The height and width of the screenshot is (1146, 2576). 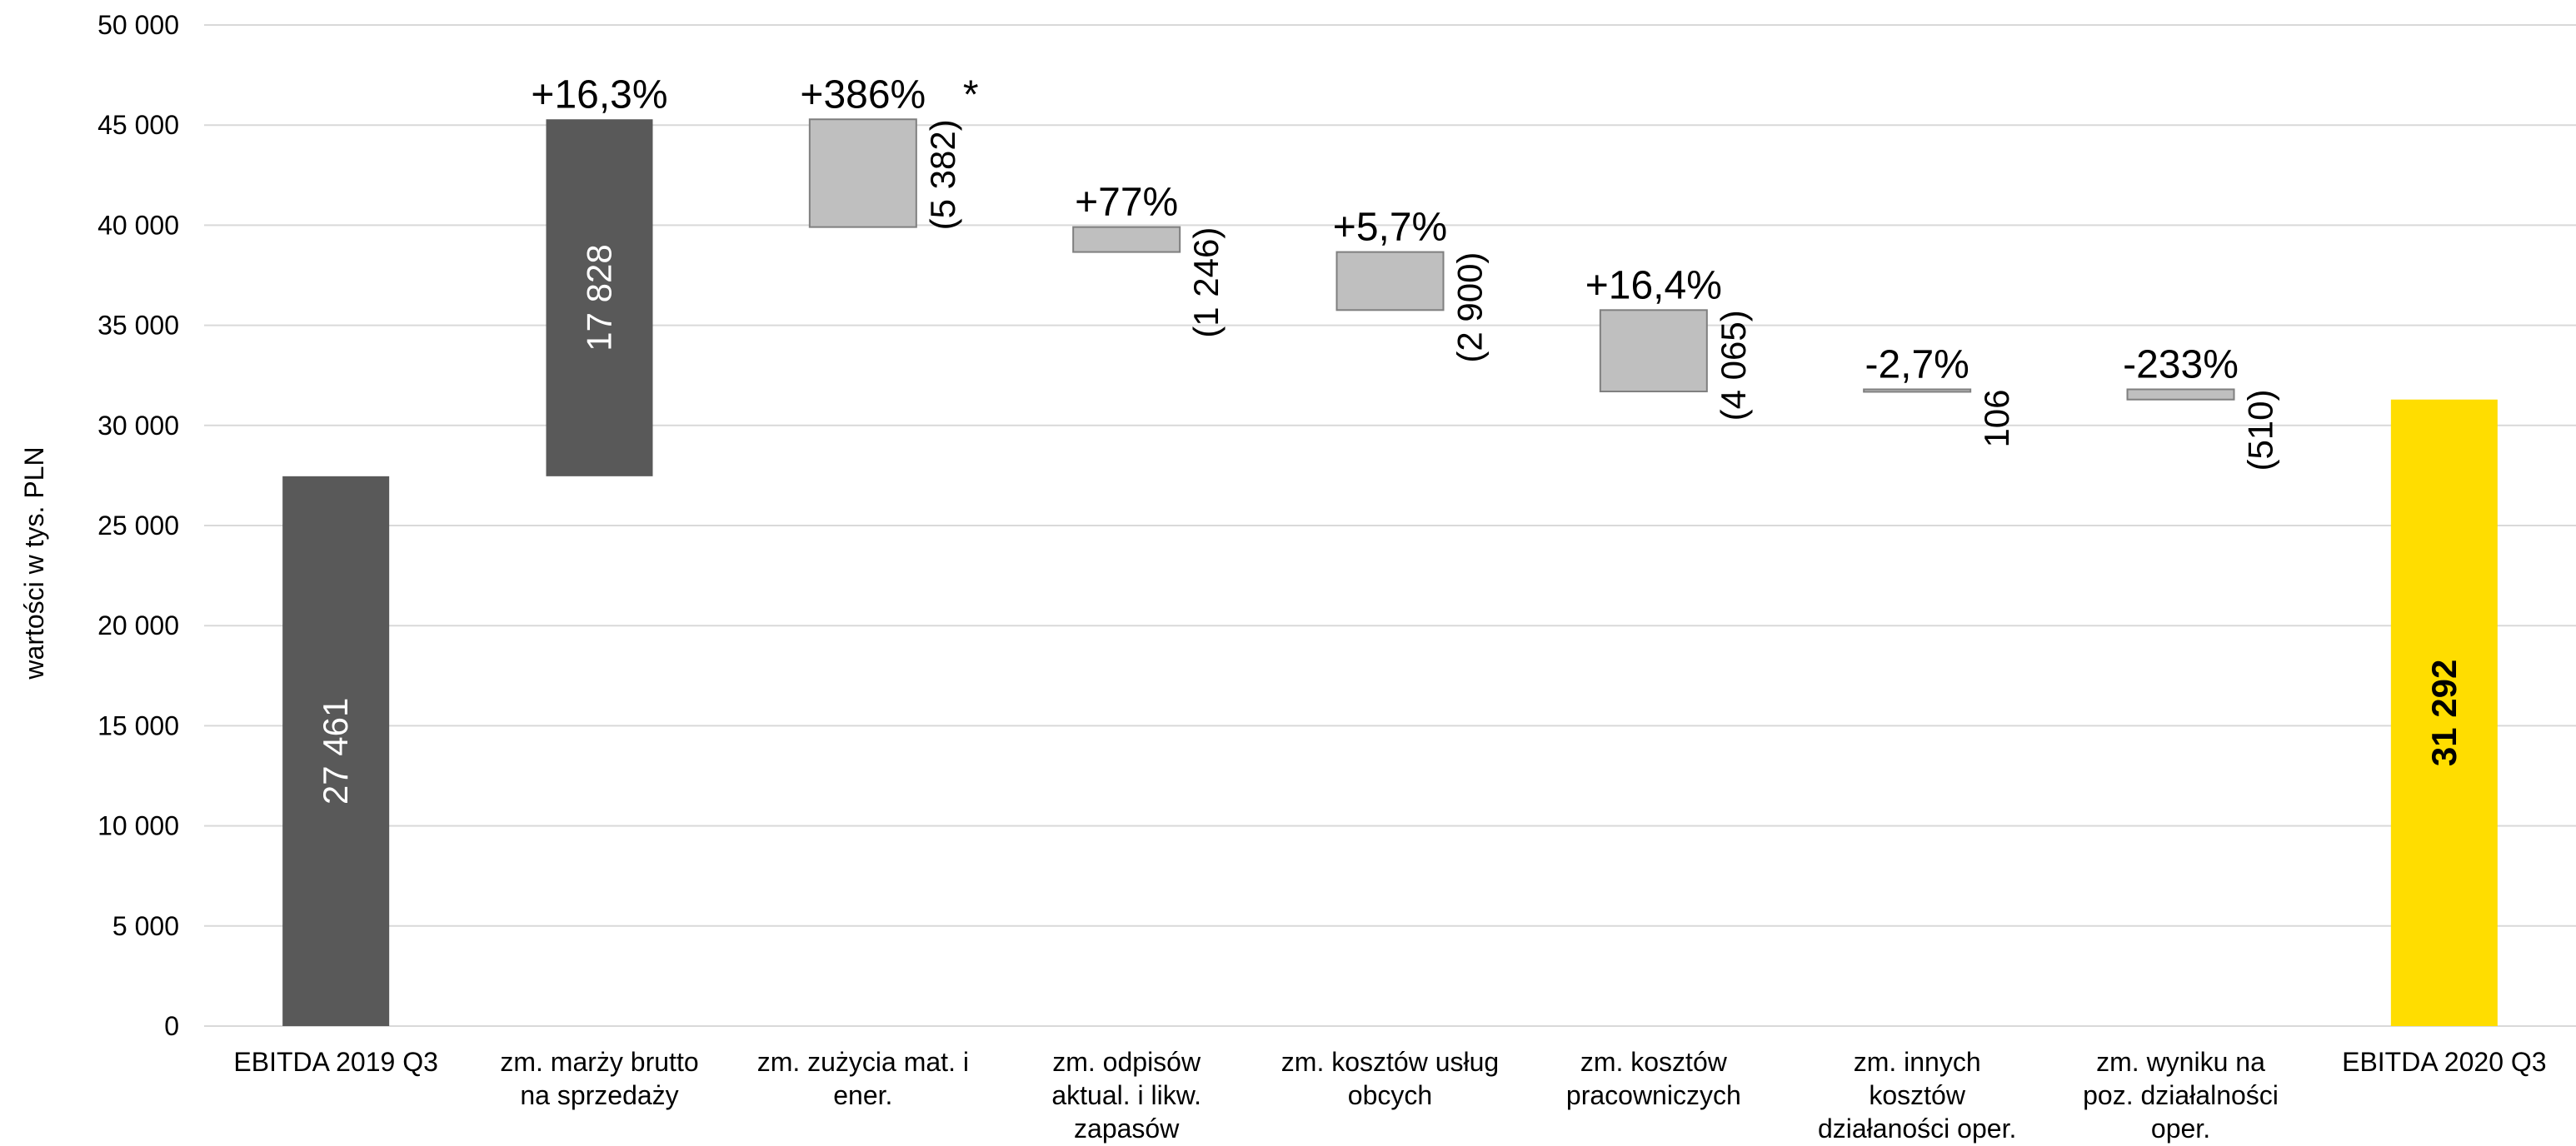 I want to click on x-category-label: zm. kosztów usług obcych, so click(x=1390, y=1078).